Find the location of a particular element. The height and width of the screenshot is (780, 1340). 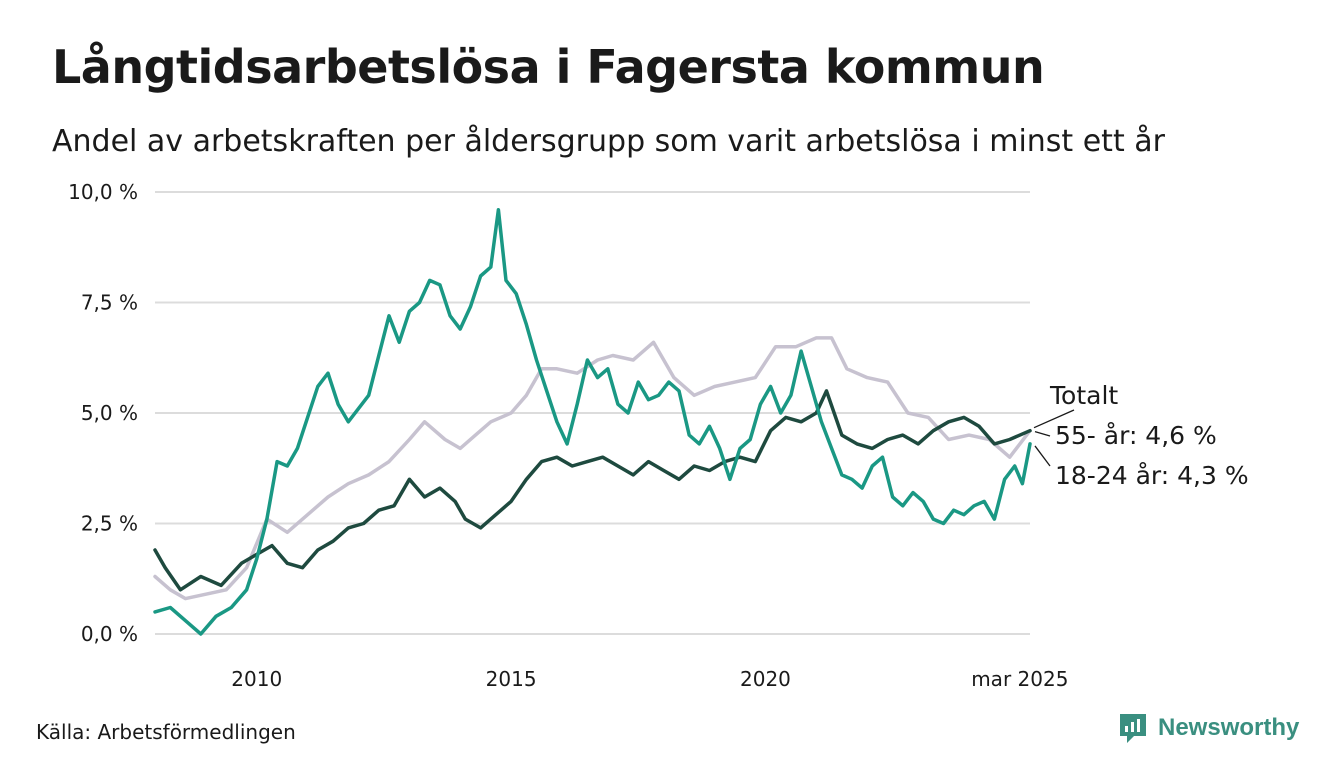

brand-logo-link: Newsworthy is located at coordinates (1208, 728).